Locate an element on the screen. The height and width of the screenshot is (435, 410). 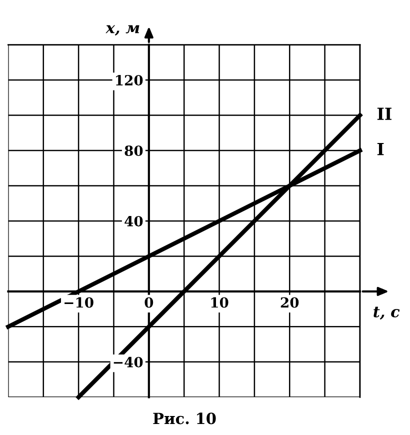
y-axis-title: x, м is located at coordinates (123, 30).